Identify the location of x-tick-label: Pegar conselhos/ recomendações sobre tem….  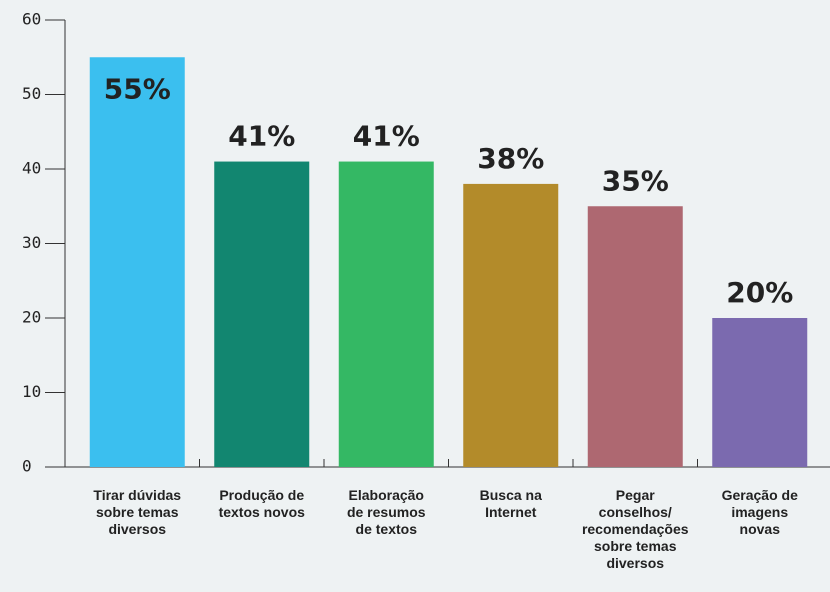
(635, 529).